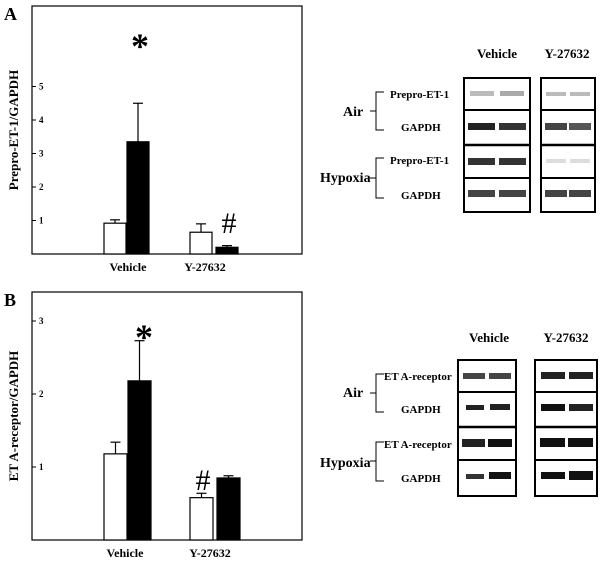 This screenshot has height=565, width=604. I want to click on bracket-air-a, so click(377, 111).